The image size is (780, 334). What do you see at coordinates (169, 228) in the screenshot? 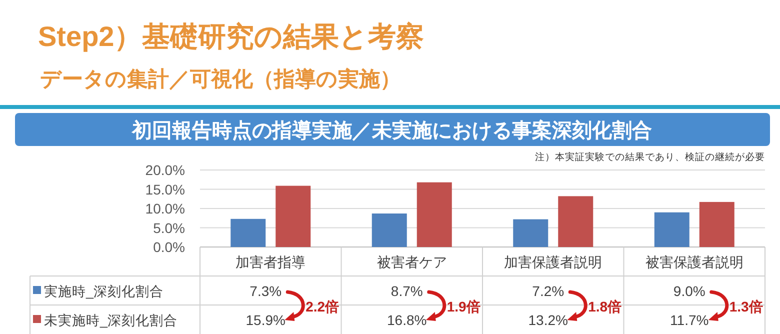
I see `y-tick-label: 5.0%` at bounding box center [169, 228].